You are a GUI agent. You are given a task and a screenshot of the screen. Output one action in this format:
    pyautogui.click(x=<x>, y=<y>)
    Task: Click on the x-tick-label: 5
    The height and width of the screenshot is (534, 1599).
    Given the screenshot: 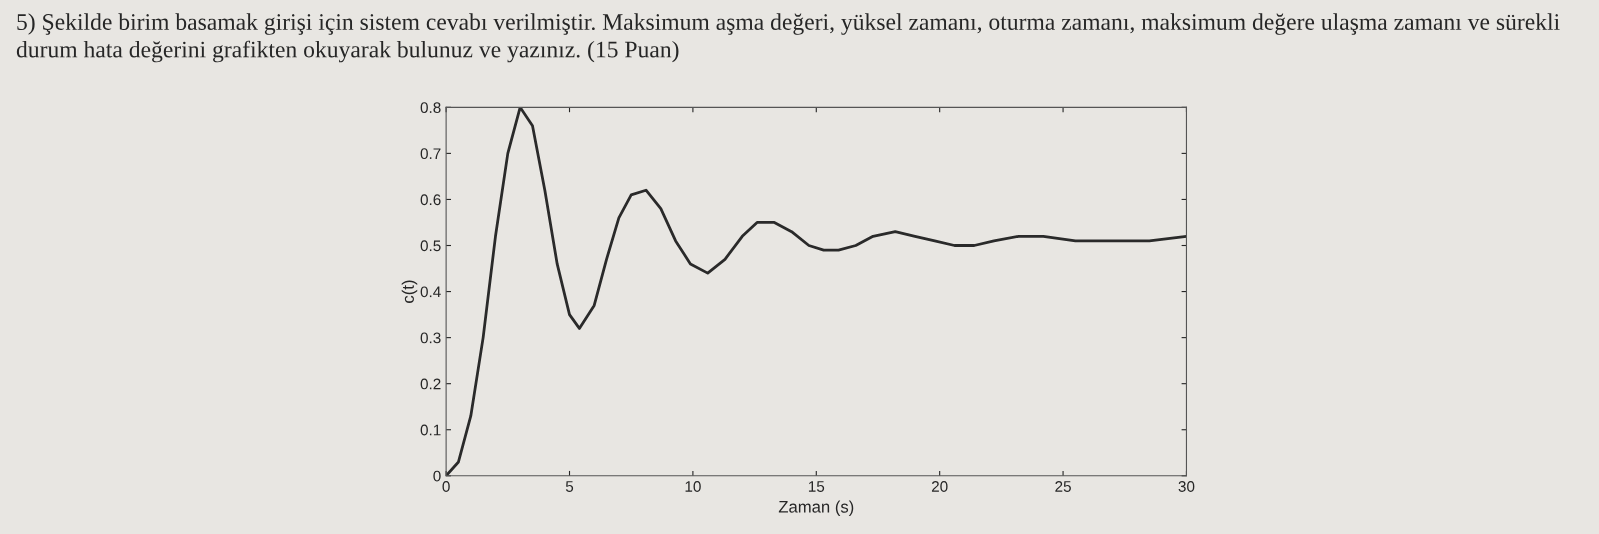 What is the action you would take?
    pyautogui.click(x=569, y=486)
    